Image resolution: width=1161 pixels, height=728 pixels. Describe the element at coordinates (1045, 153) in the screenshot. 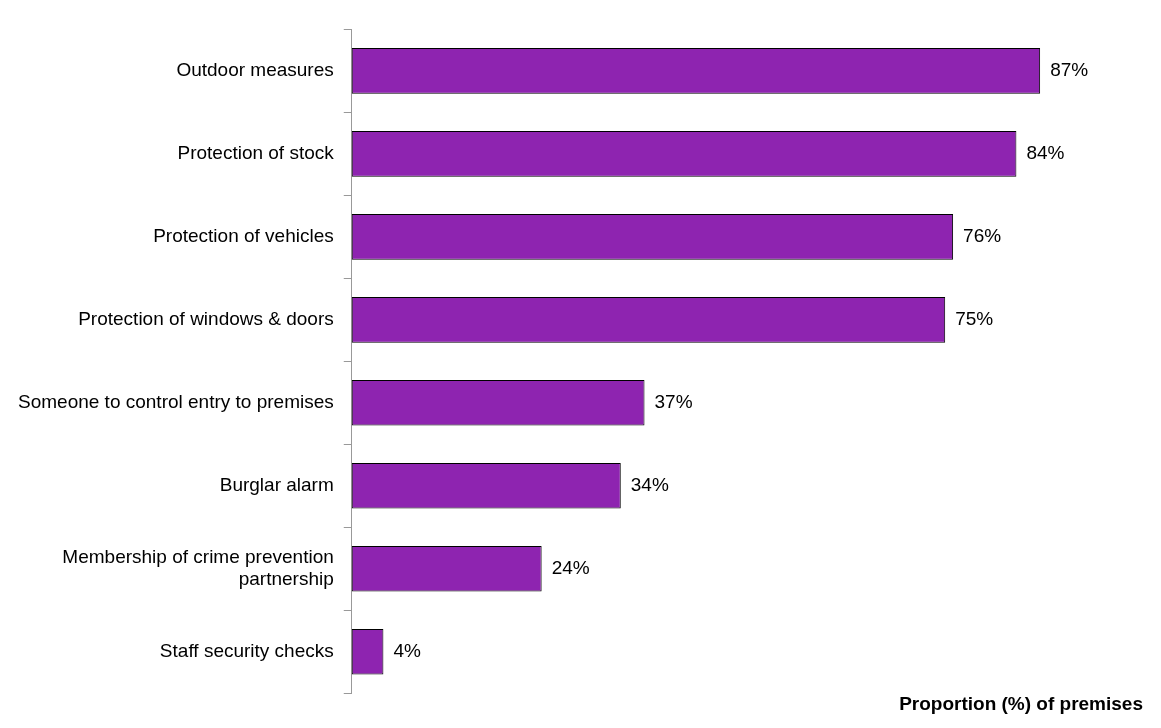

I see `data-label: 84%` at that location.